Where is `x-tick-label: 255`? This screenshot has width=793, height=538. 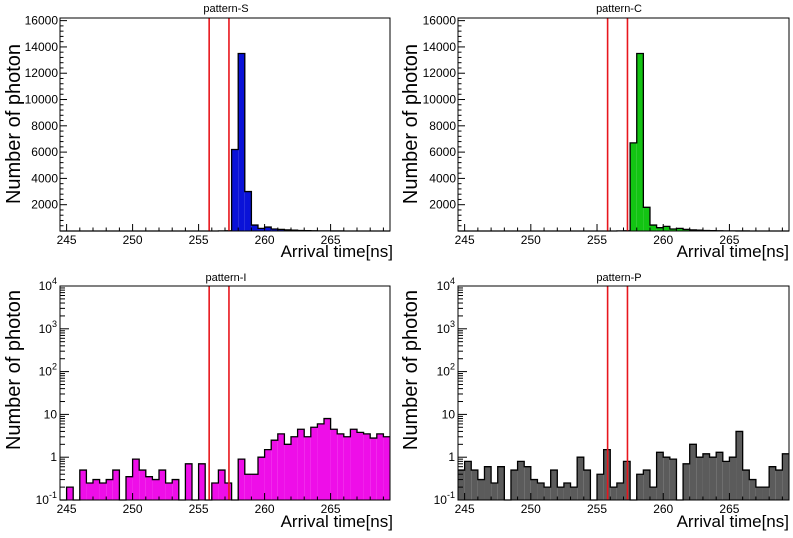 x-tick-label: 255 is located at coordinates (199, 240).